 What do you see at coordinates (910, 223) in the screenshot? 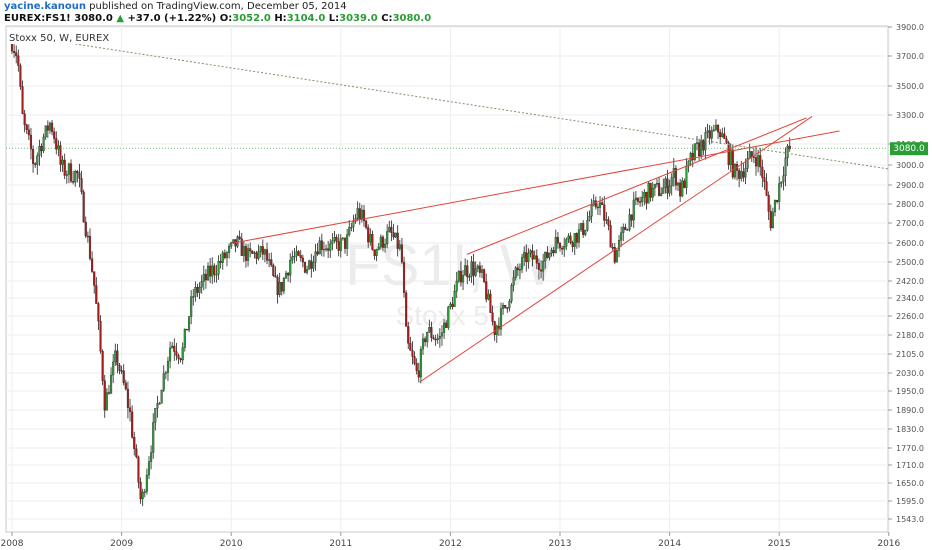
I see `y-tick-label: 2700.0` at bounding box center [910, 223].